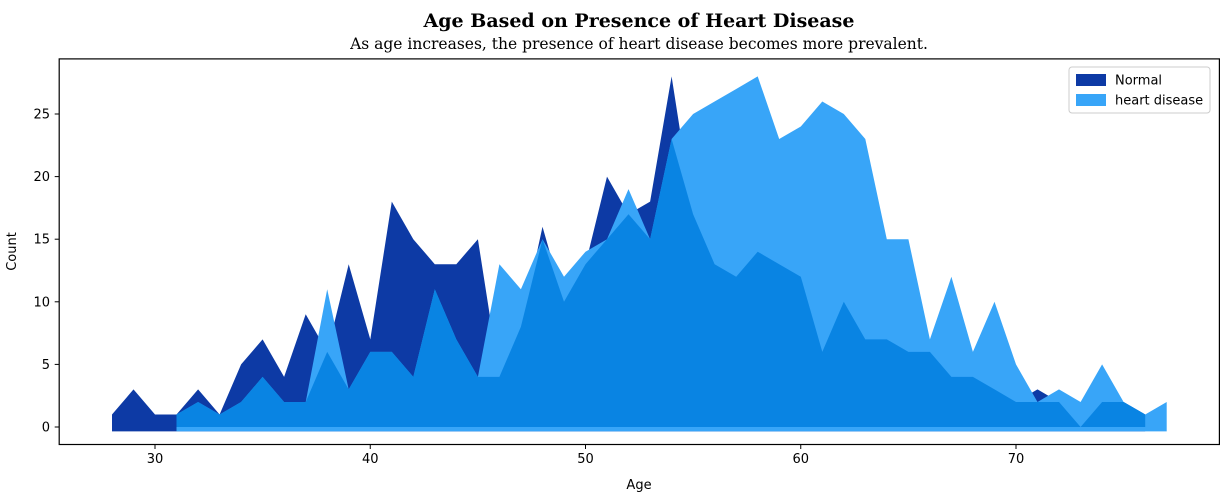 The width and height of the screenshot is (1229, 502). What do you see at coordinates (12, 251) in the screenshot?
I see `y-axis-label: Count` at bounding box center [12, 251].